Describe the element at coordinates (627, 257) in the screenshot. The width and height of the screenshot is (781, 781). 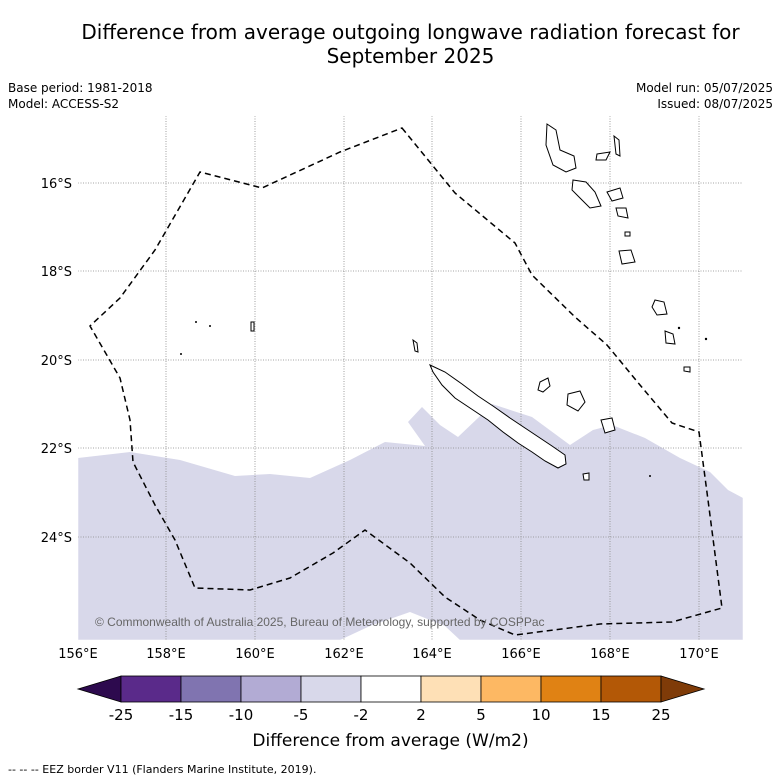
I see `vanuatu-erromango` at that location.